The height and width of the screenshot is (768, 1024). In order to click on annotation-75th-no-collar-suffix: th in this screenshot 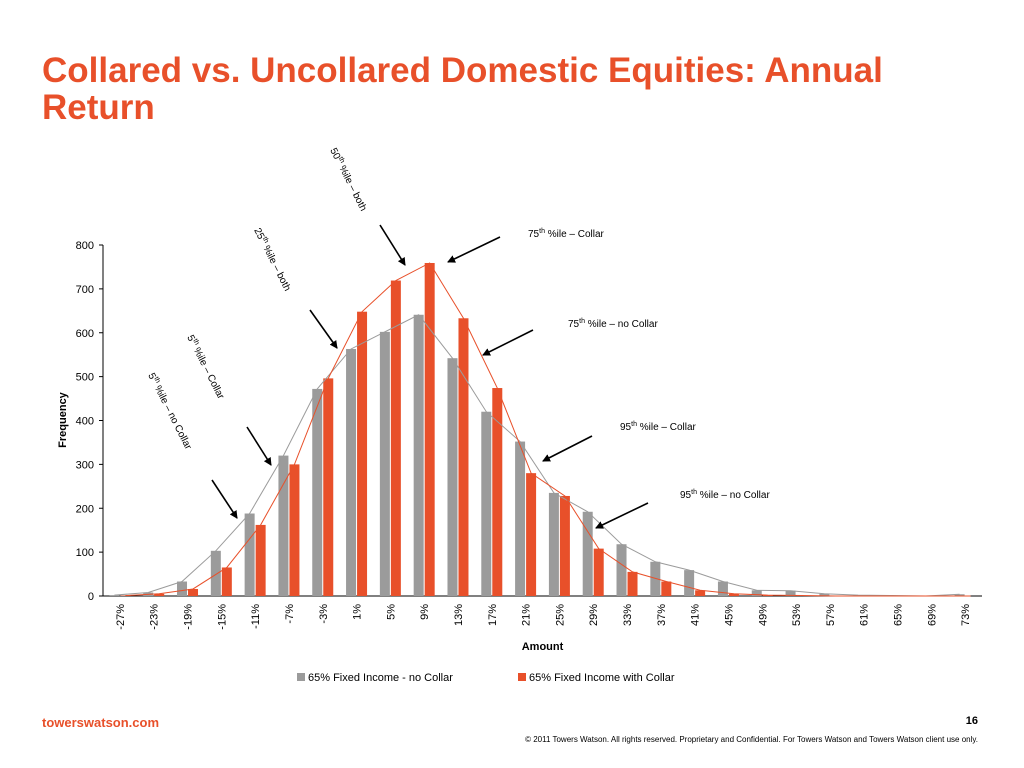, I will do `click(582, 321)`.